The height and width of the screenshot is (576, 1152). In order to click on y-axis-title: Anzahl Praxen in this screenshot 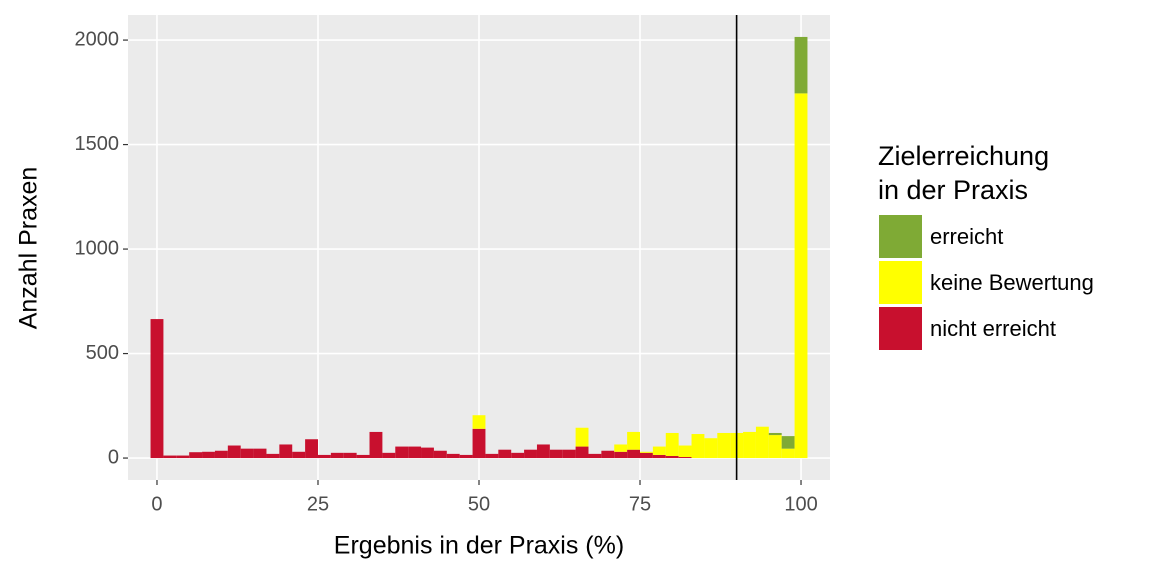, I will do `click(29, 248)`.